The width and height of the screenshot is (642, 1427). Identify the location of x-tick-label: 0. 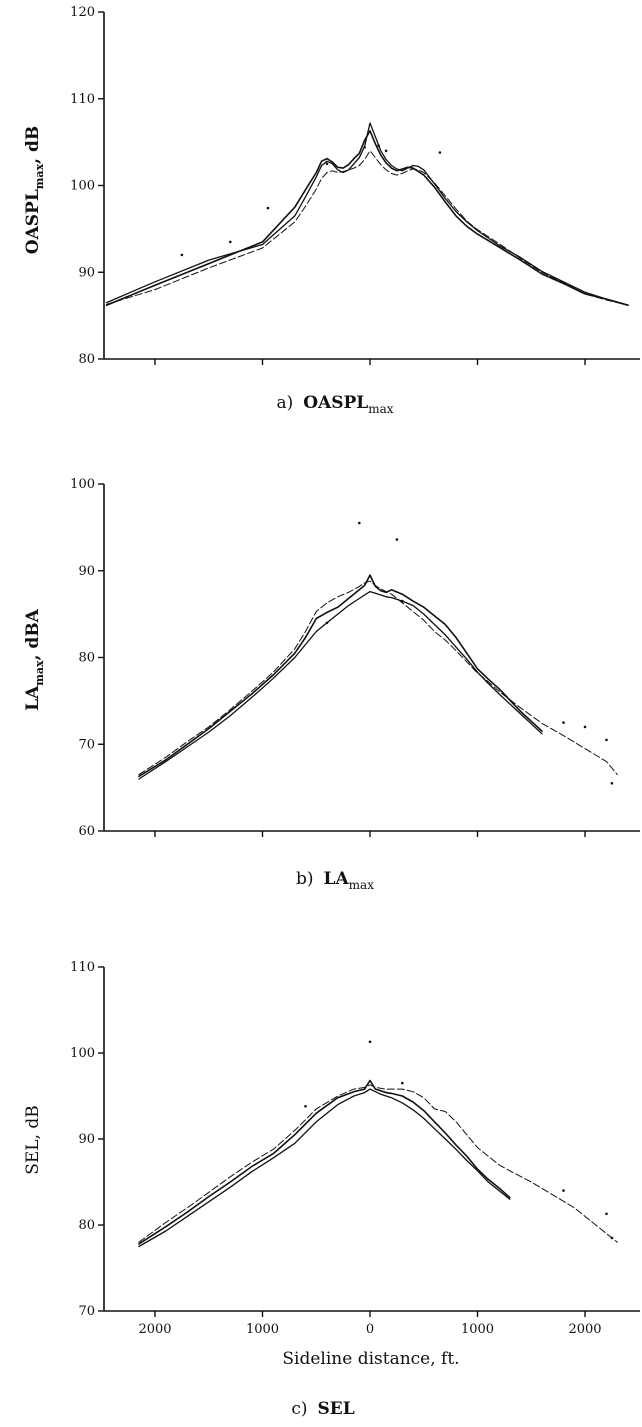
(370, 1329).